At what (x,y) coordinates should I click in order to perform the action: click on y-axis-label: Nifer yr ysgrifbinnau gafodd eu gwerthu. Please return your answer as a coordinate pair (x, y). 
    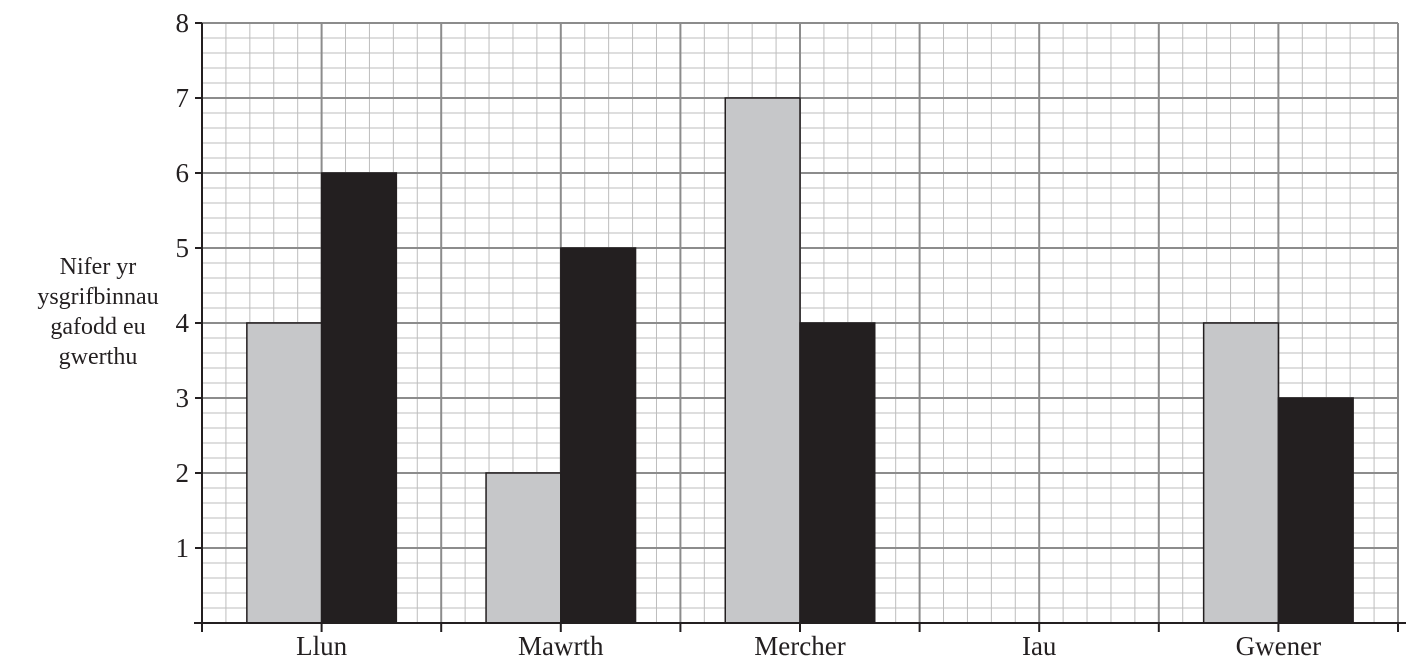
    Looking at the image, I should click on (98, 312).